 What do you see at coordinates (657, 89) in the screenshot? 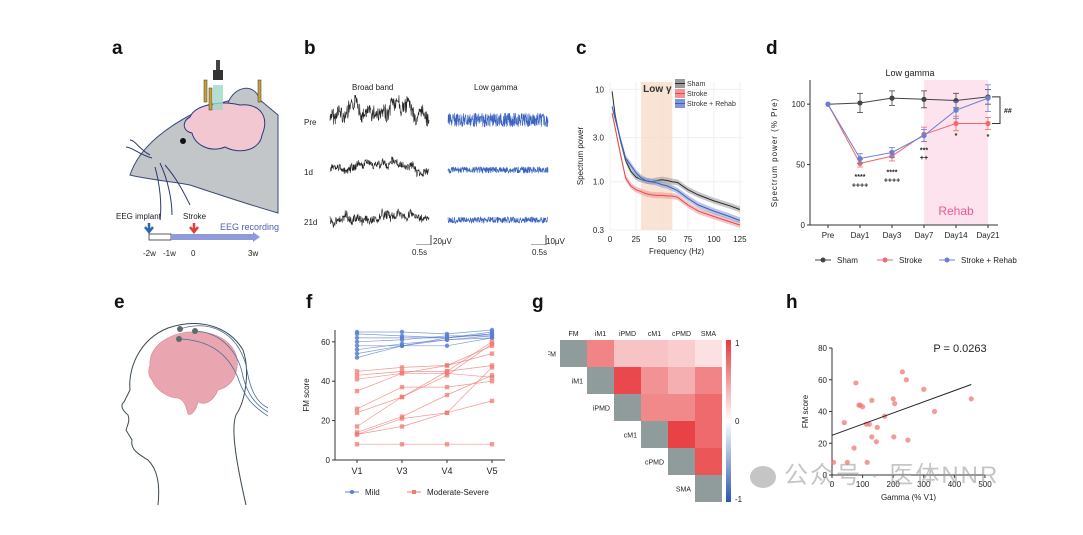
I see `low-gamma-band-label: Low γ` at bounding box center [657, 89].